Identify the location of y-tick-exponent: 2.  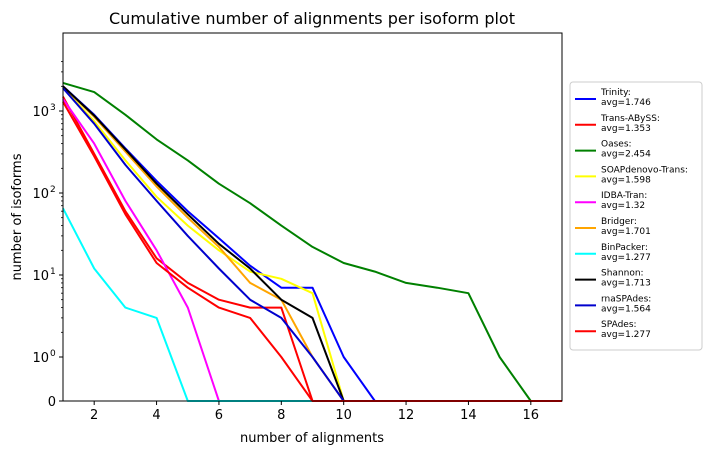
(53, 190).